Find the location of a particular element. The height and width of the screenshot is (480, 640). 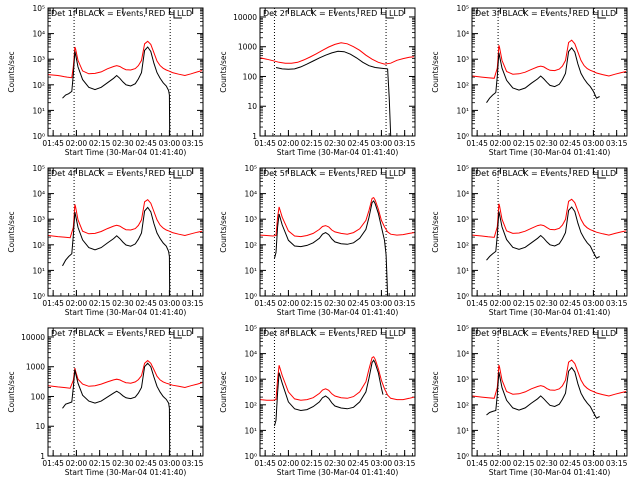

y-tick-label: 10 is located at coordinates (252, 106).